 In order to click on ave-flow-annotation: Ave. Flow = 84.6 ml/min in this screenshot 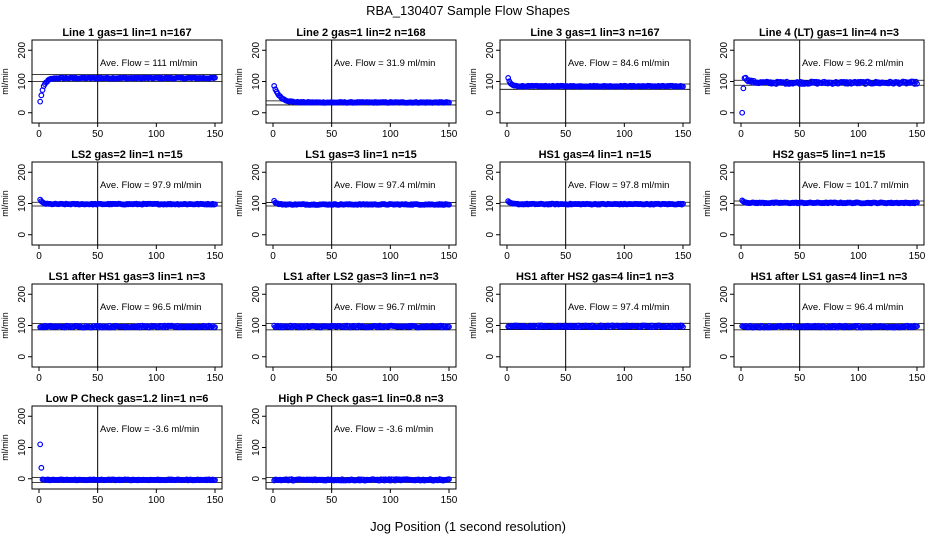, I will do `click(618, 63)`.